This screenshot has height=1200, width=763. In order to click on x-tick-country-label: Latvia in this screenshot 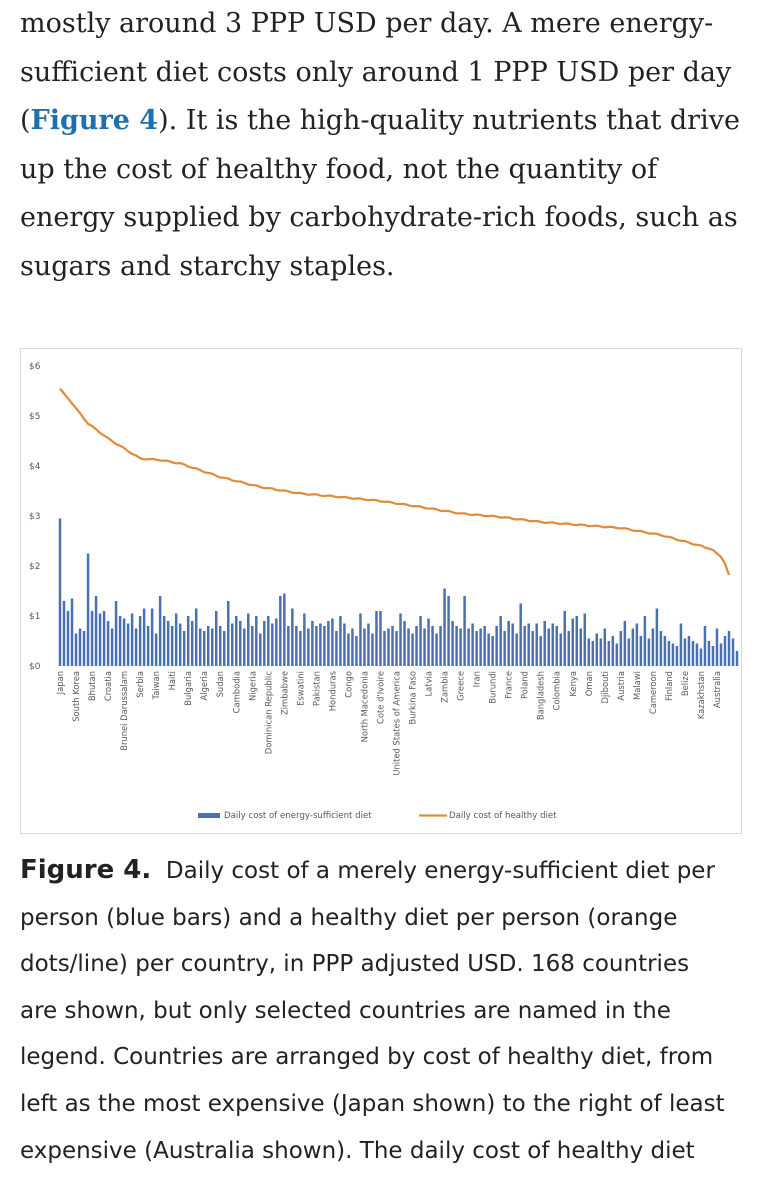, I will do `click(429, 684)`.